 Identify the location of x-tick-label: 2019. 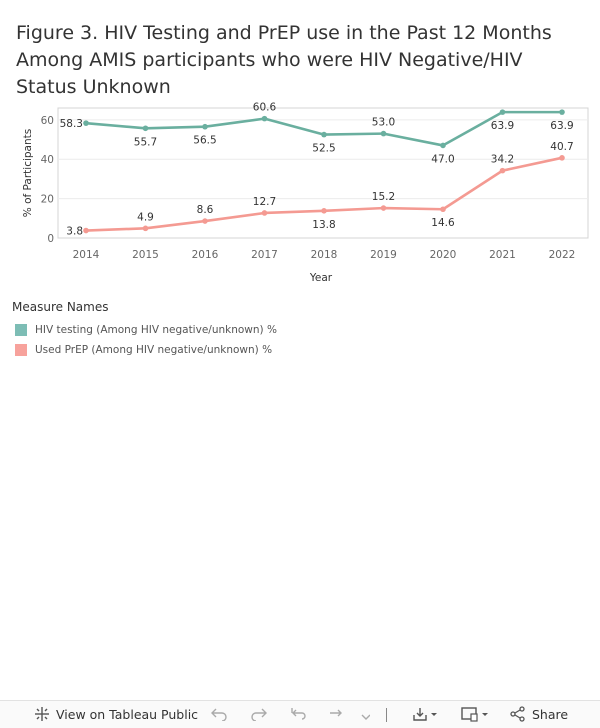
(383, 255).